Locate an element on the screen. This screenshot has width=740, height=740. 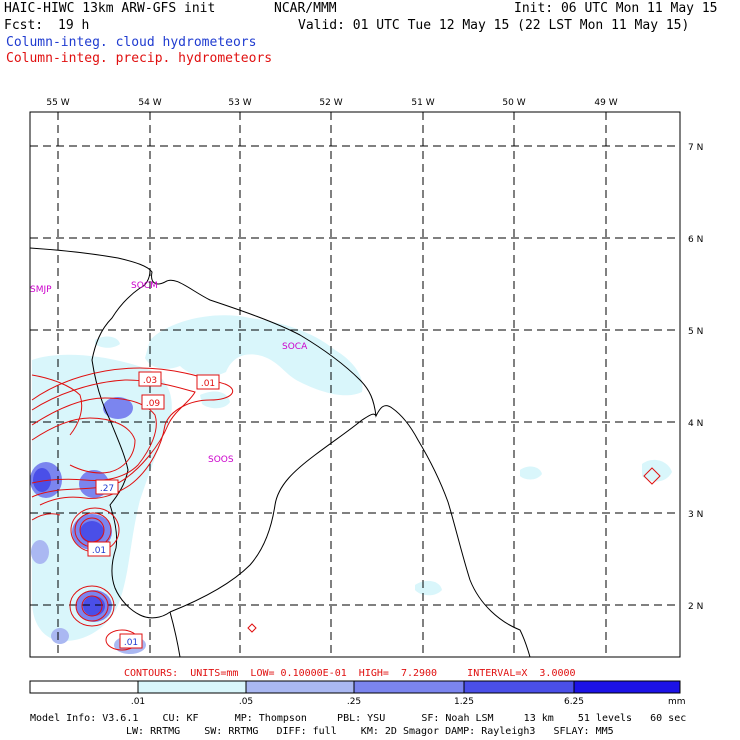
field-precip-label: Column-integ. precip. hydrometeors is located at coordinates (139, 58).